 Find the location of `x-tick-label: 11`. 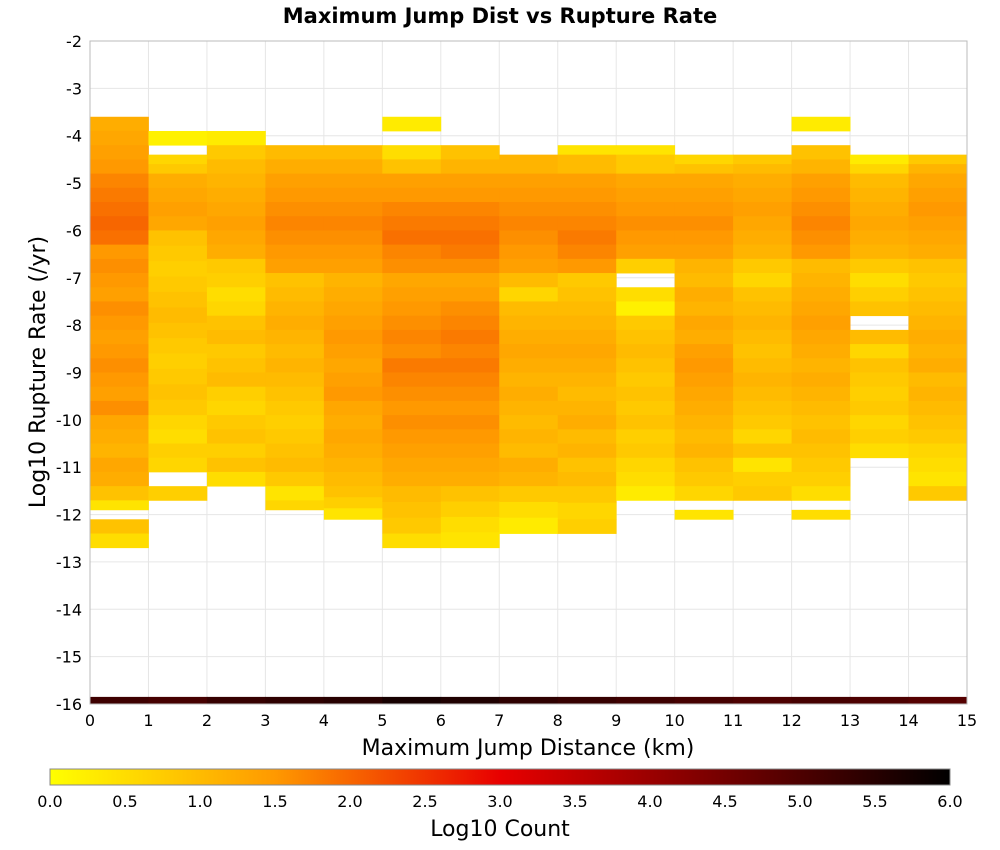

x-tick-label: 11 is located at coordinates (733, 720).